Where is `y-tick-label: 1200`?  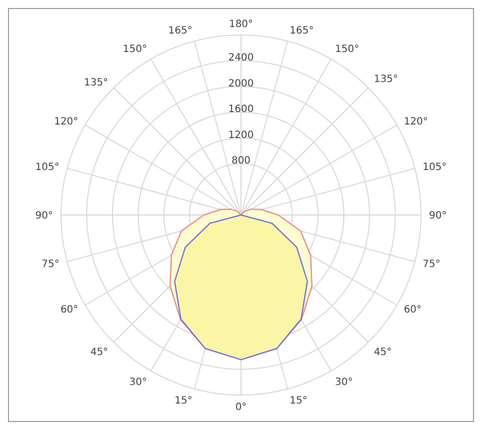
y-tick-label: 1200 is located at coordinates (241, 135).